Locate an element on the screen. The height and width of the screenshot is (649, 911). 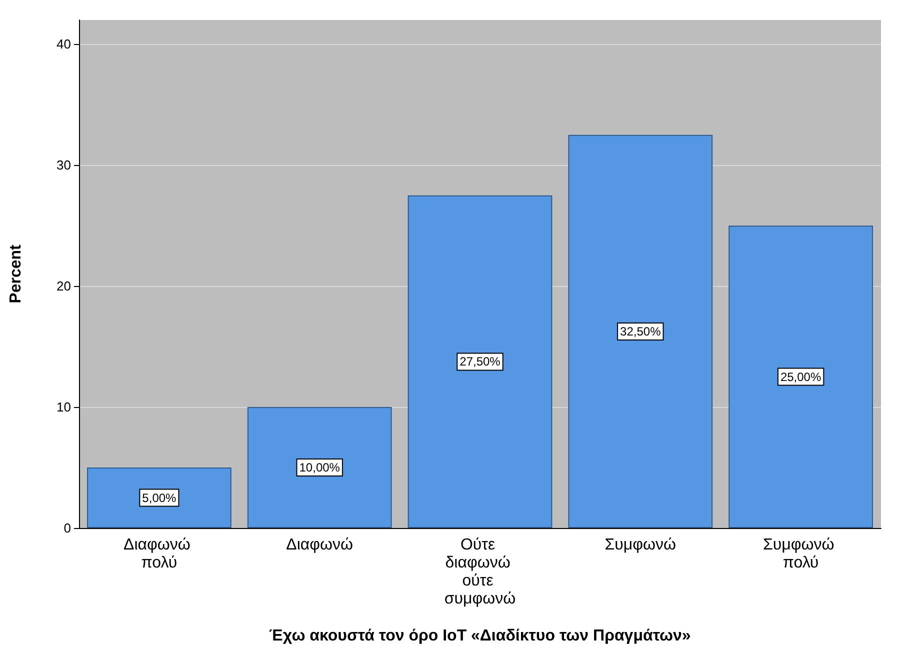
y-tick-label: 20 is located at coordinates (63, 286).